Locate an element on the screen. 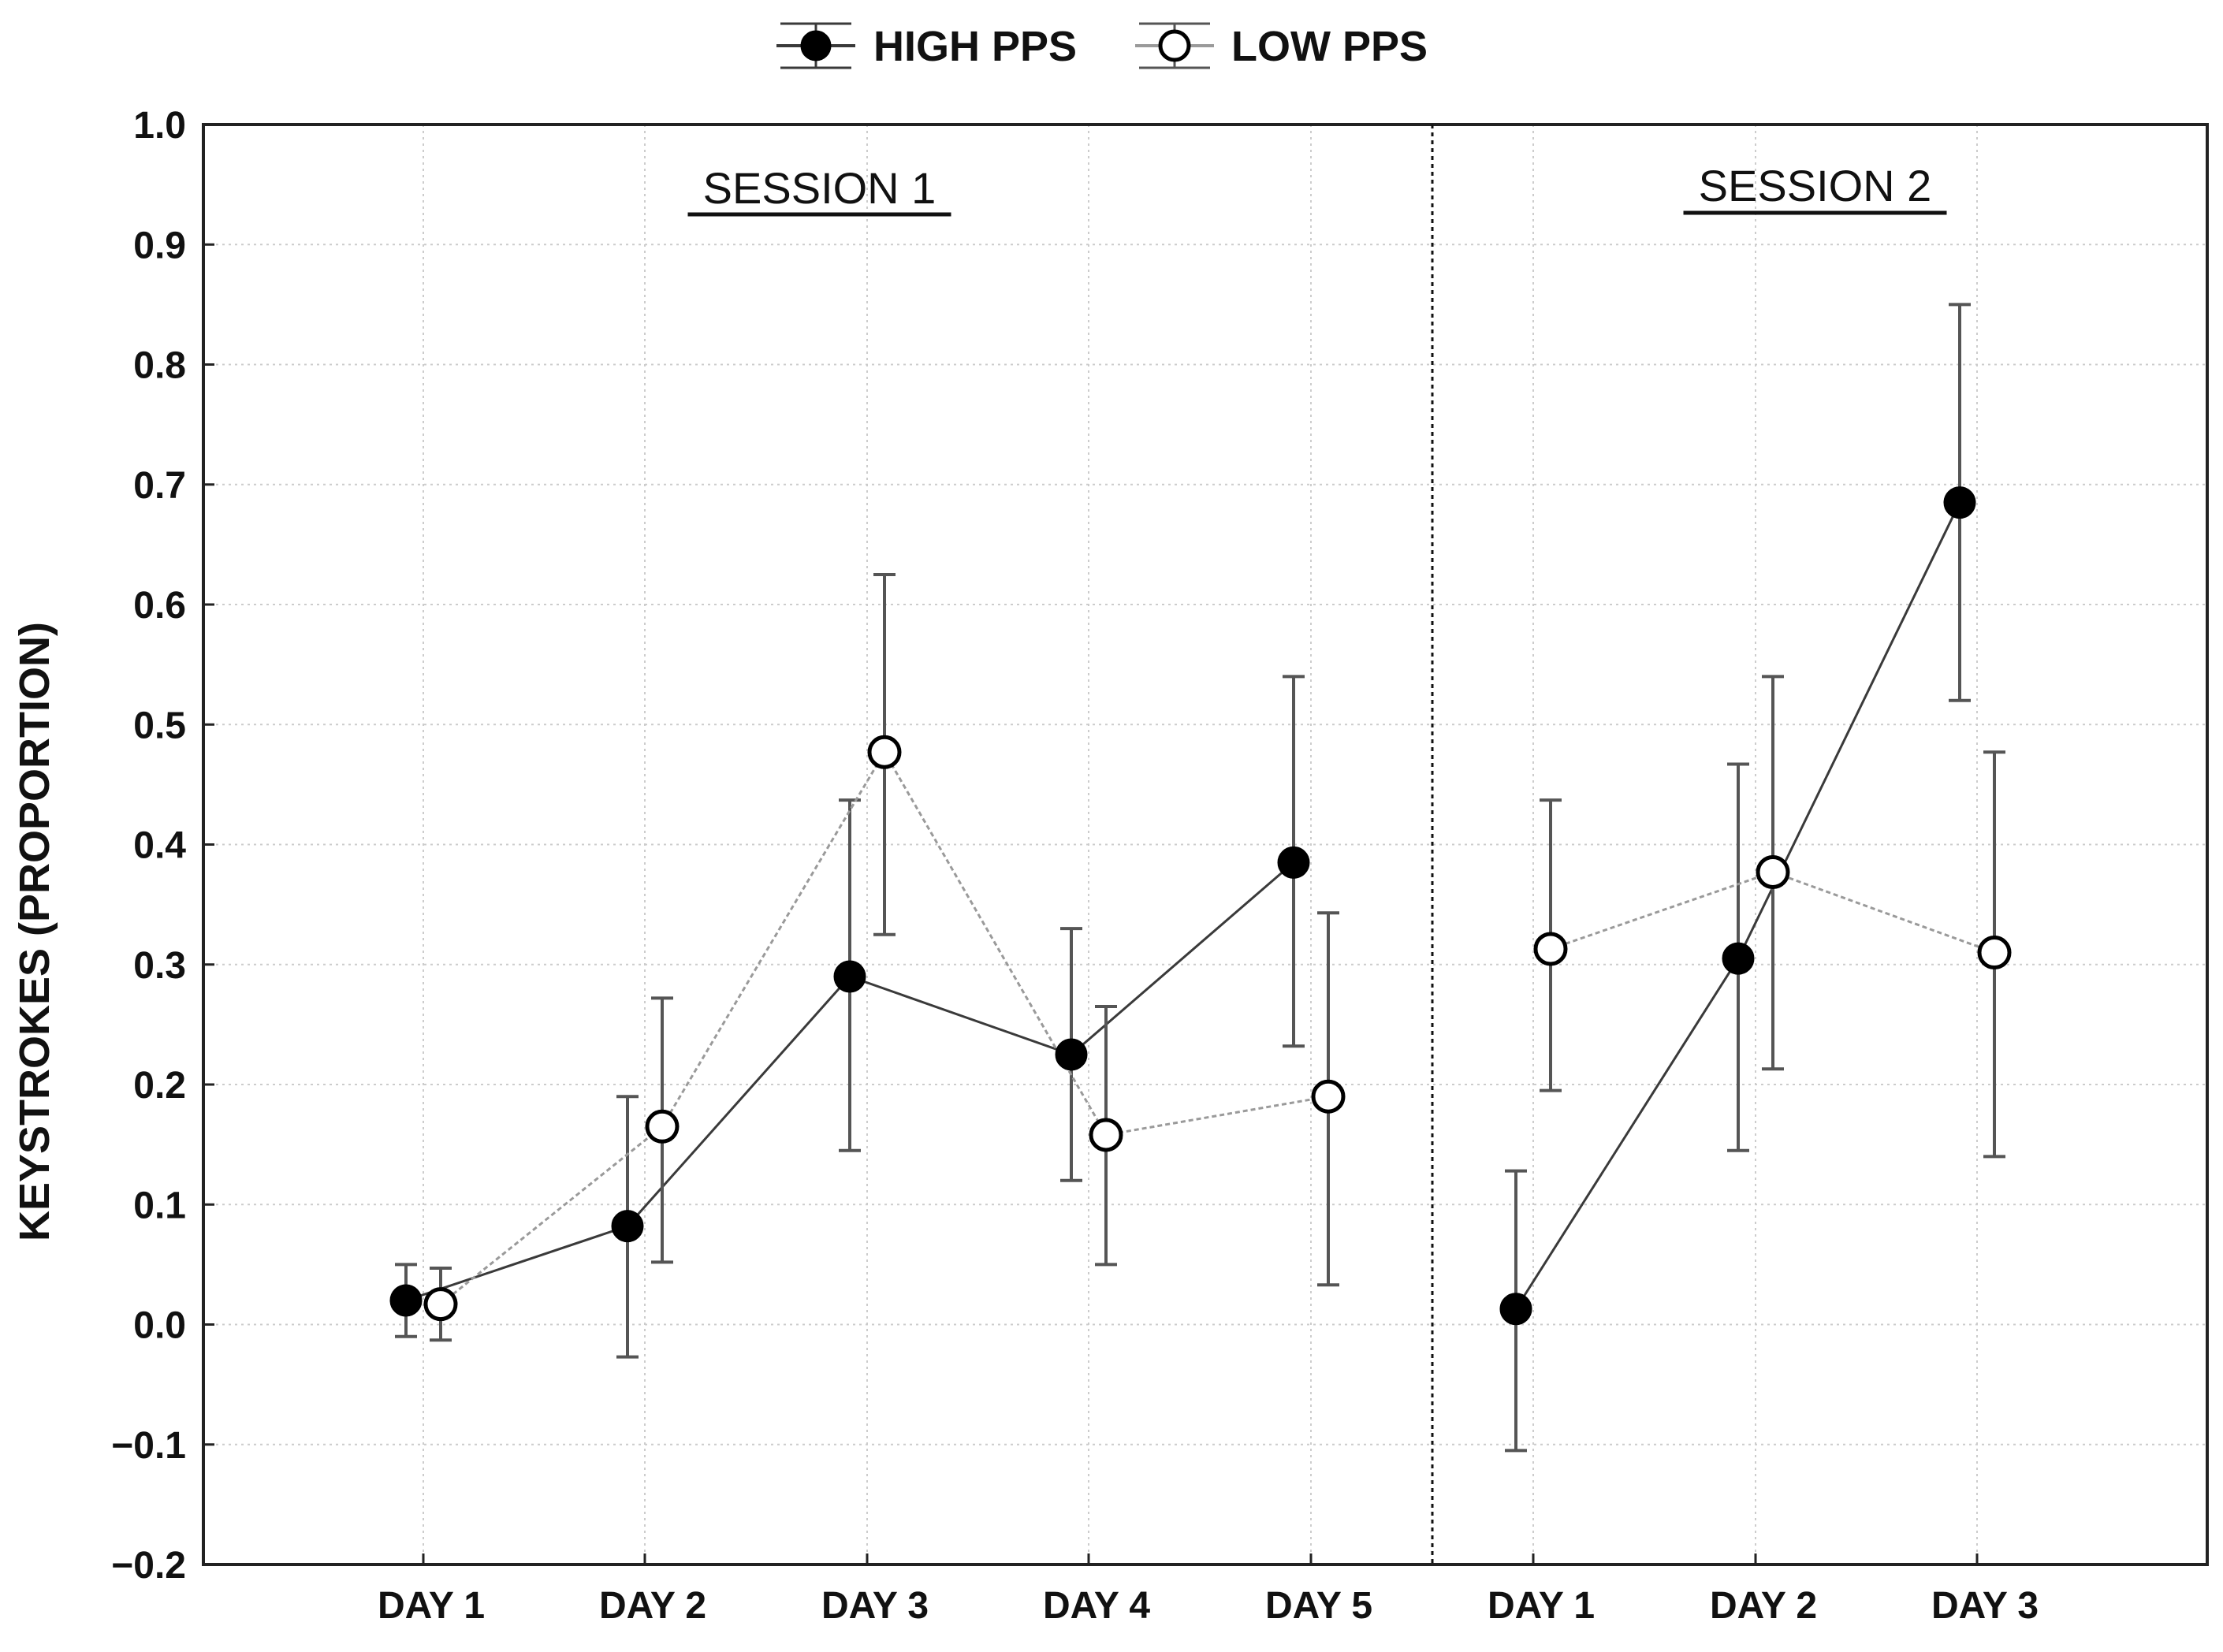 The height and width of the screenshot is (1652, 2223). x-tick-label: DAY 4 is located at coordinates (1096, 1606).